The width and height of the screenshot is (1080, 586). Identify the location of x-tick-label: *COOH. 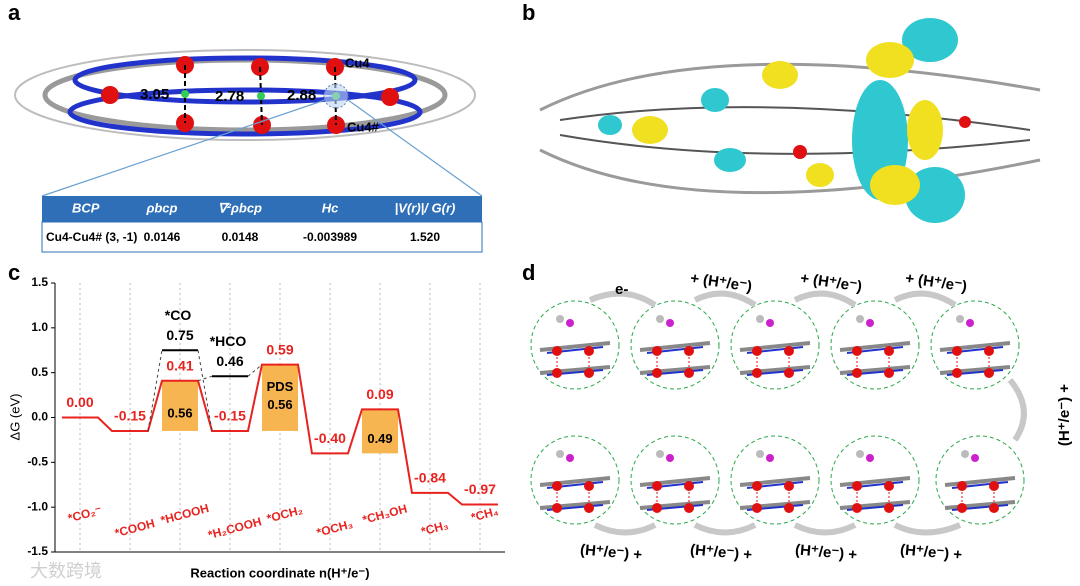
(134, 528).